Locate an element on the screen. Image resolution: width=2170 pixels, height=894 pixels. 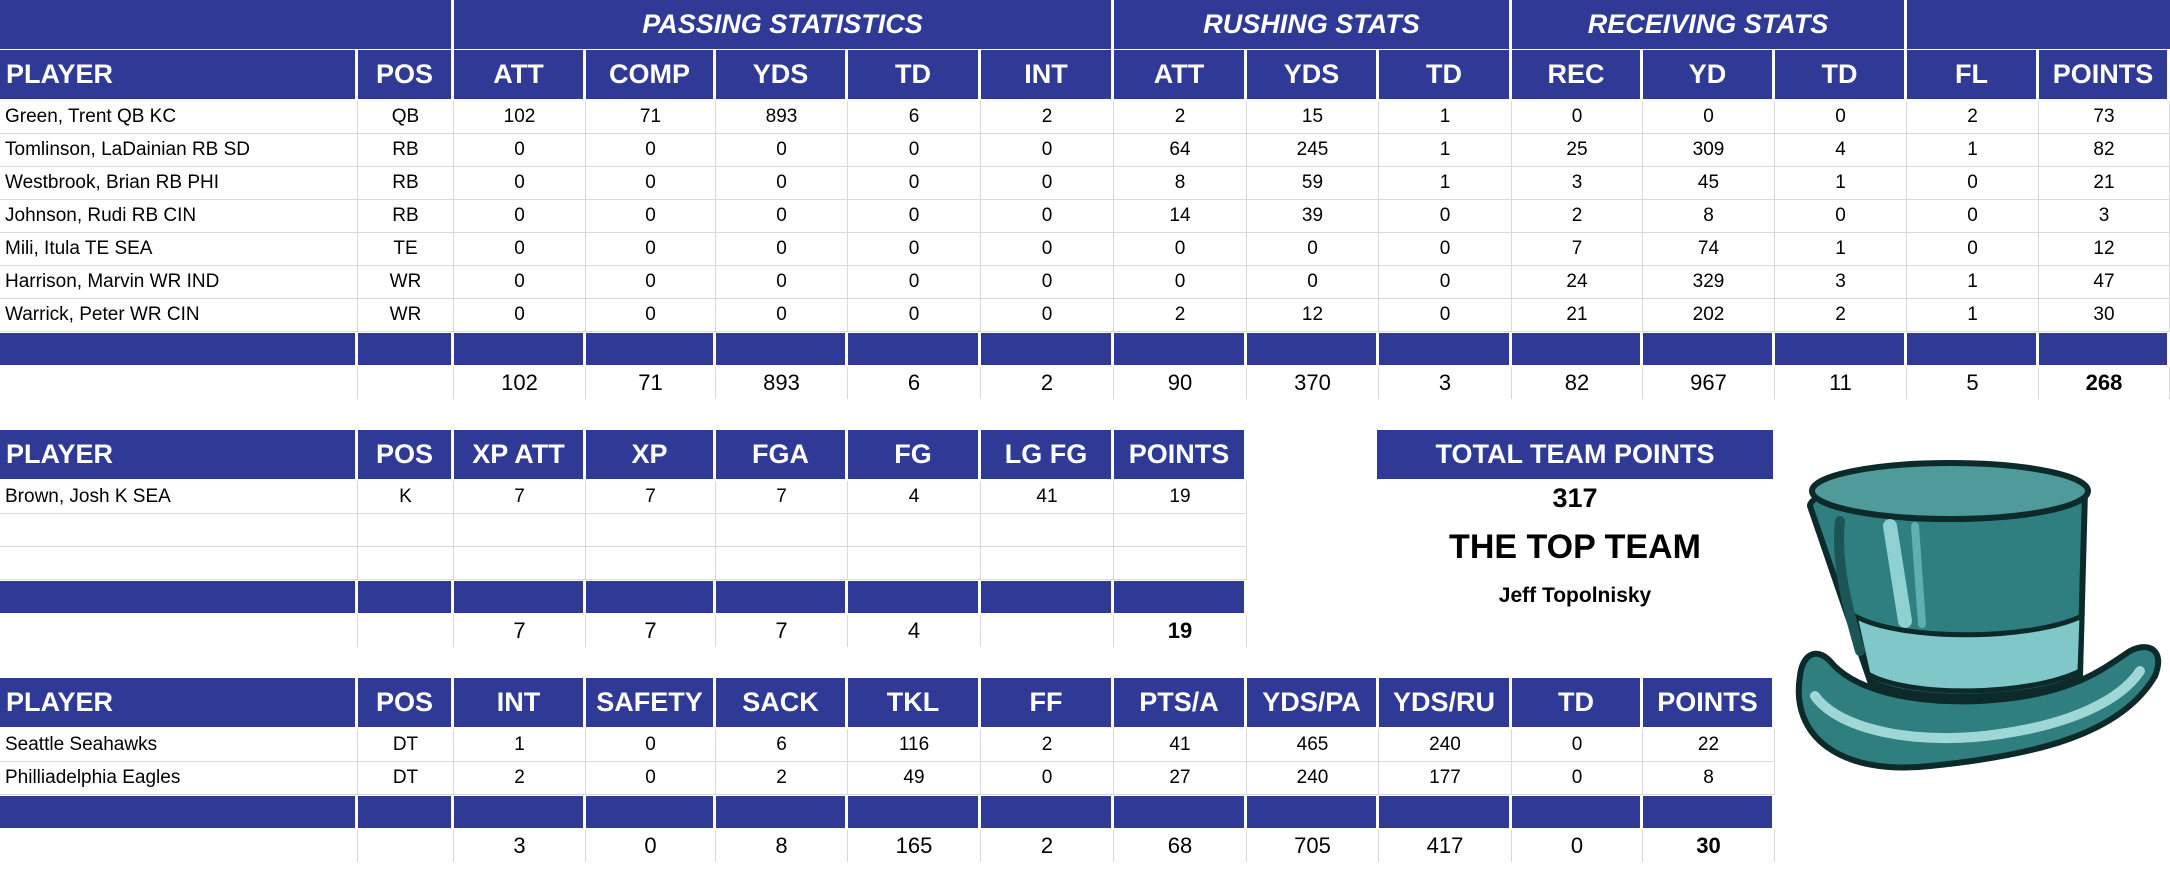
offense-cell: 71 is located at coordinates (651, 117).